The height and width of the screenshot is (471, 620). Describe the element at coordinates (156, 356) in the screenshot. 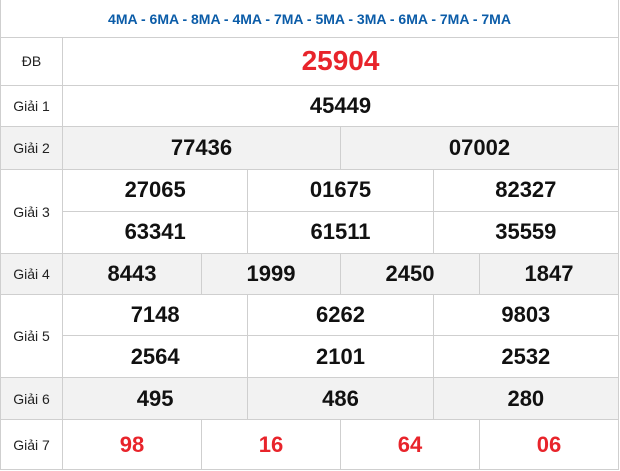

I see `prize-number: 2564` at that location.